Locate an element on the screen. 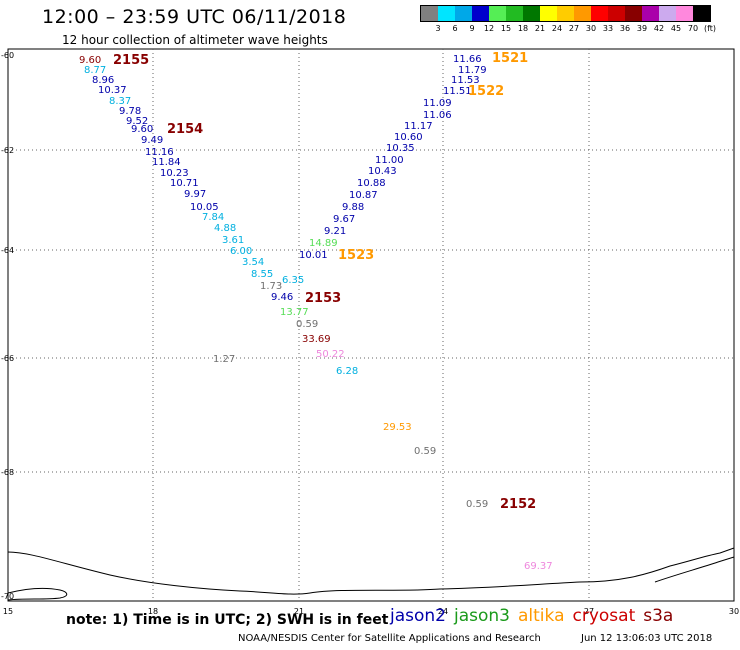  scale-tick-label: 3 is located at coordinates (438, 28).